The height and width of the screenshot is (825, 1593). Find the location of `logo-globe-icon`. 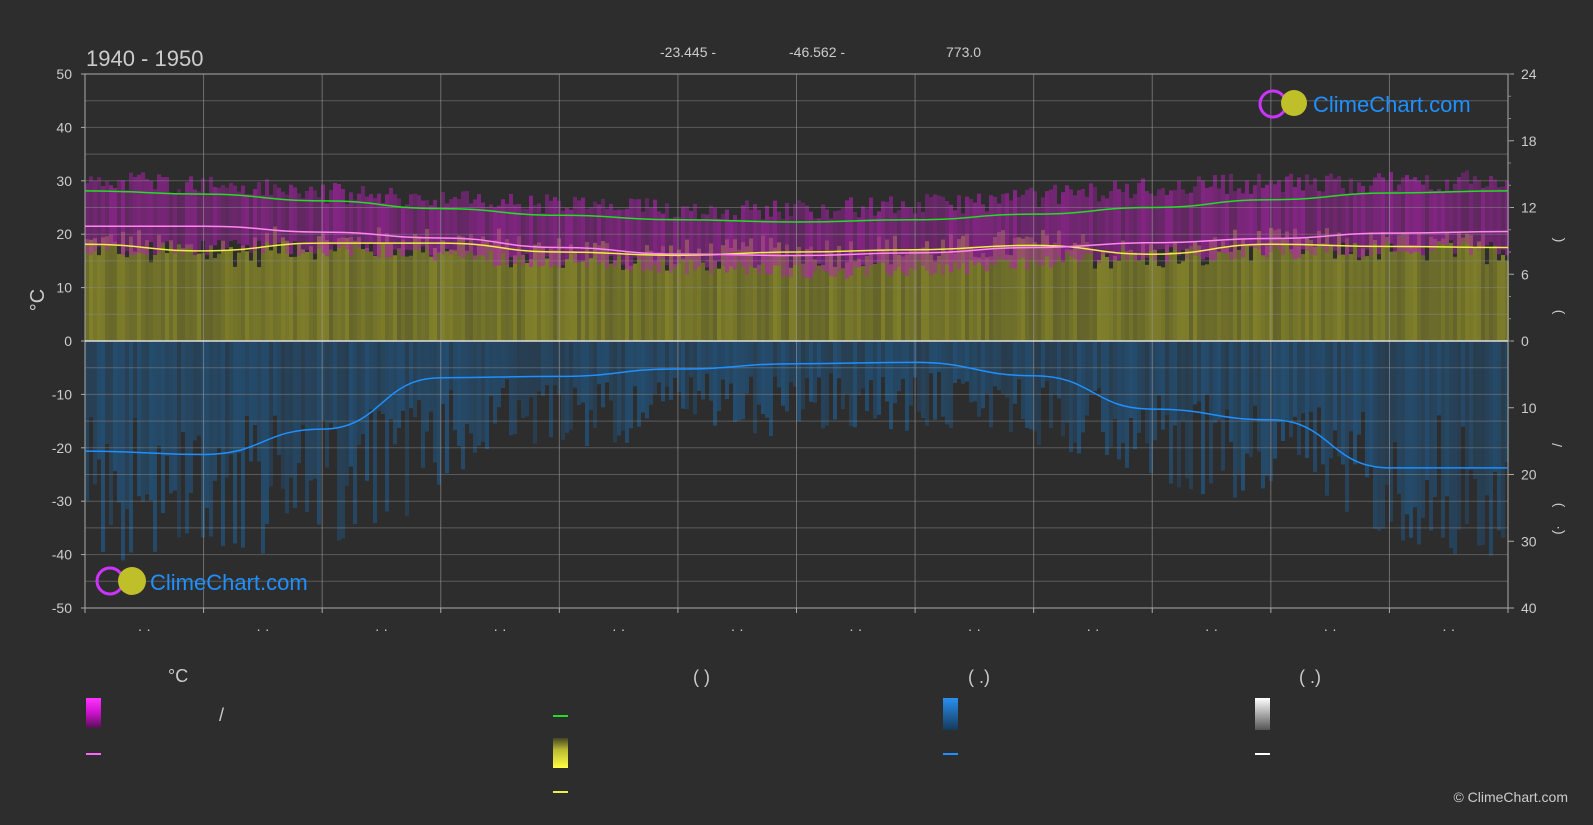

logo-globe-icon is located at coordinates (132, 581).